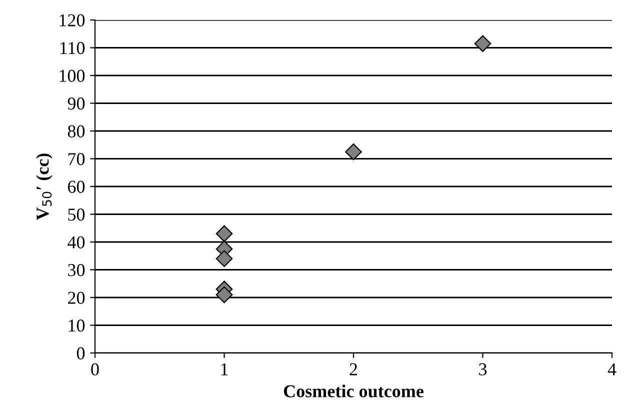 Image resolution: width=632 pixels, height=418 pixels. I want to click on x-tick-label: 3, so click(483, 369).